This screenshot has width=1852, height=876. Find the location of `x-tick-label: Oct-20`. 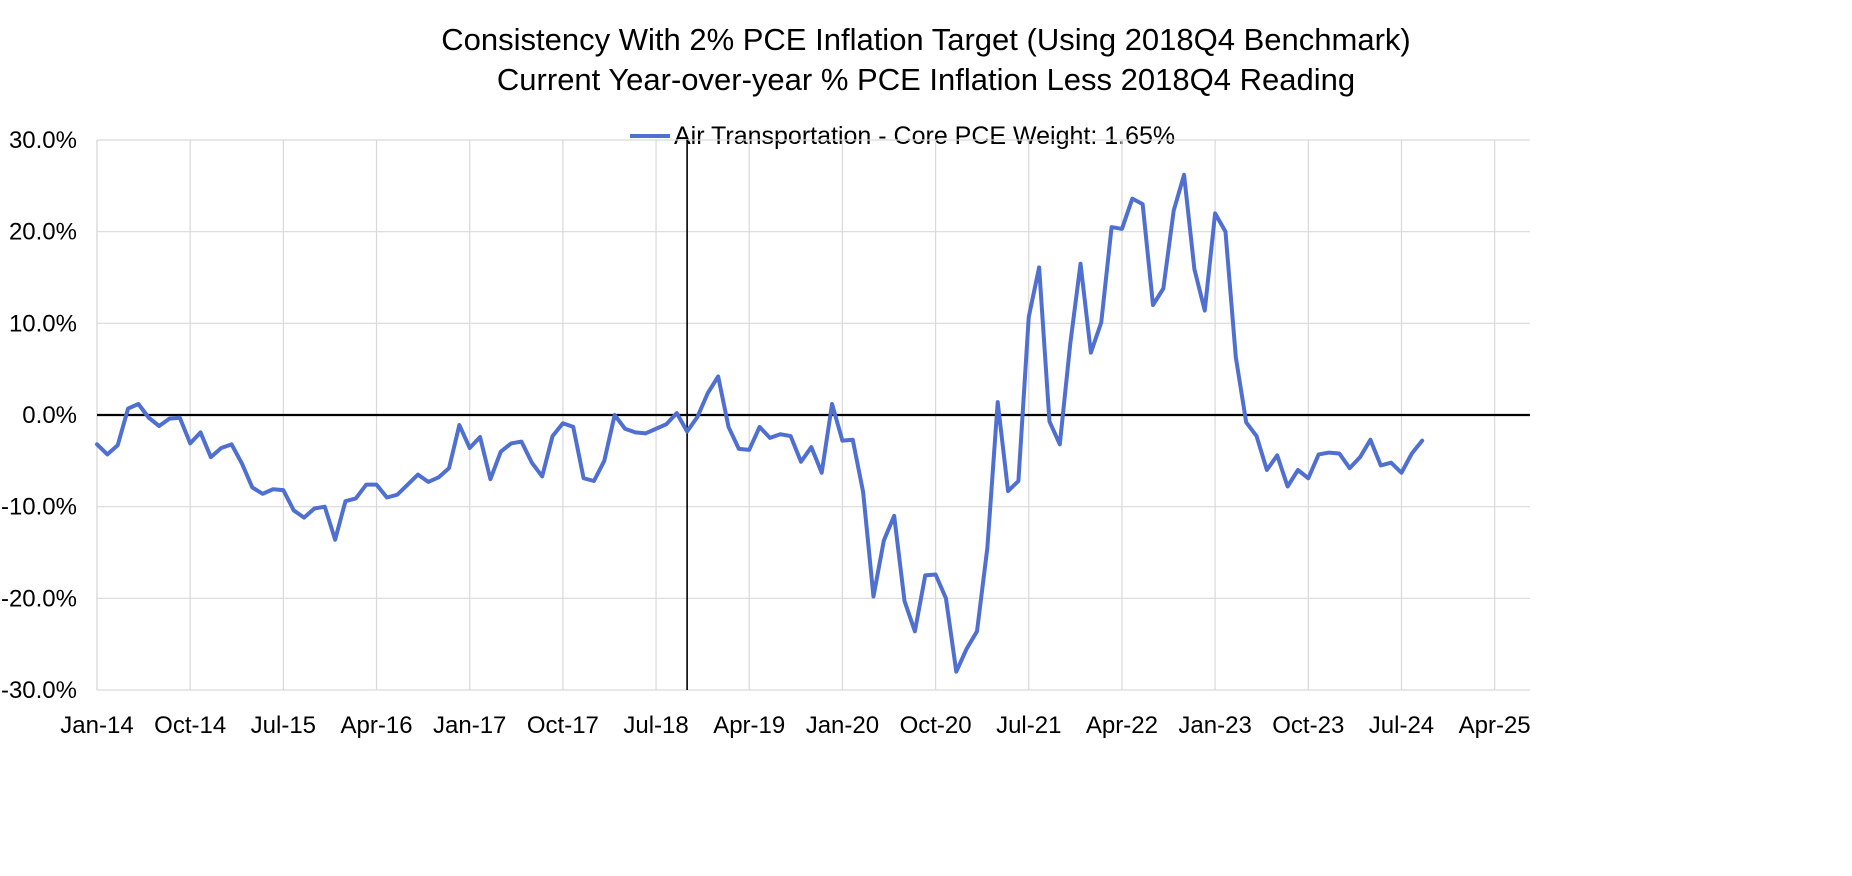

x-tick-label: Oct-20 is located at coordinates (936, 725).